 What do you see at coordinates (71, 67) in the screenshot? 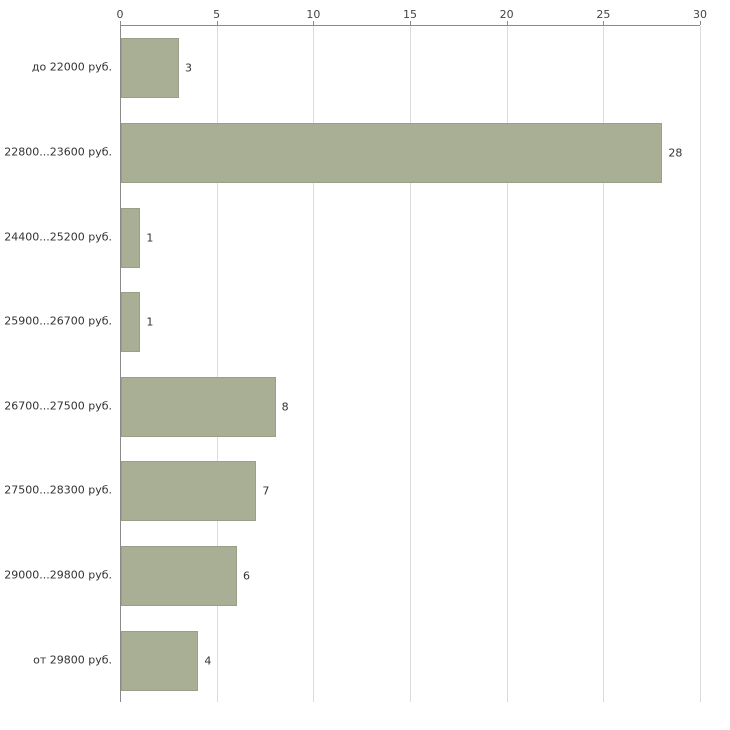
I see `category-label: до 22000 руб.` at bounding box center [71, 67].